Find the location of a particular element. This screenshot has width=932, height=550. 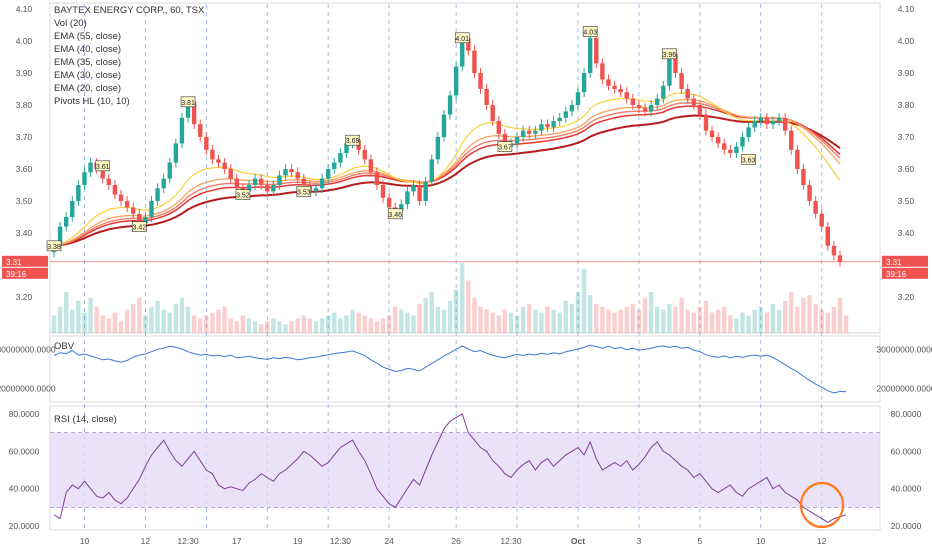

indicator-ema20: EMA (20, close) is located at coordinates (88, 88).